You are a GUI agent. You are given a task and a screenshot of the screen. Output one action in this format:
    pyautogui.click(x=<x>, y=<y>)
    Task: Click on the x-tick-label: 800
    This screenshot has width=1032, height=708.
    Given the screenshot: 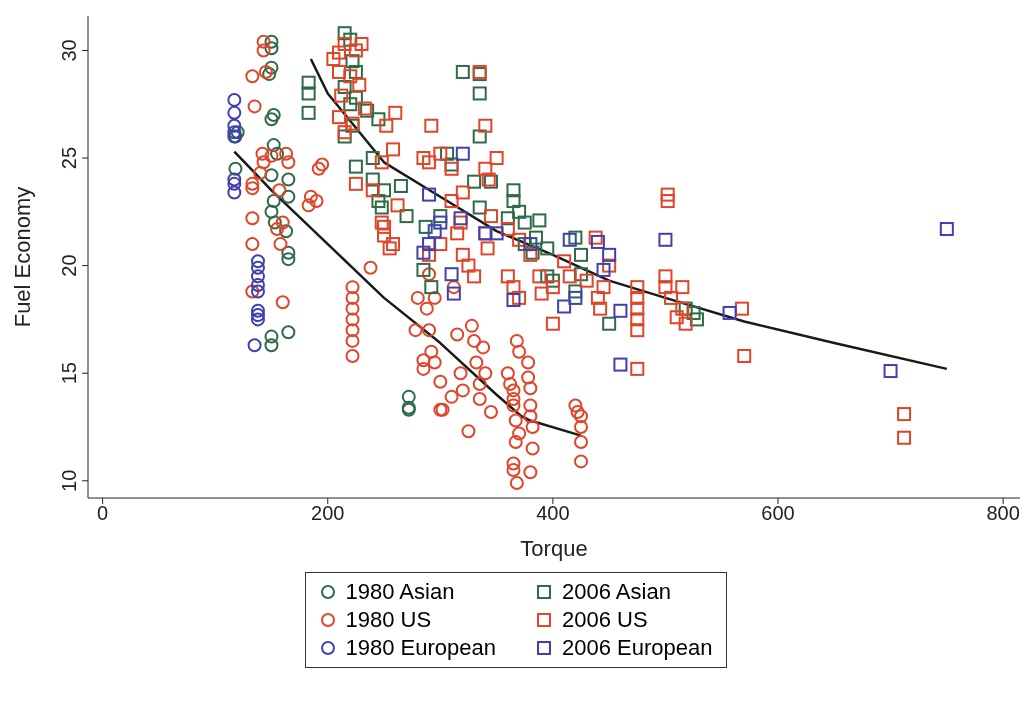 What is the action you would take?
    pyautogui.click(x=1003, y=513)
    